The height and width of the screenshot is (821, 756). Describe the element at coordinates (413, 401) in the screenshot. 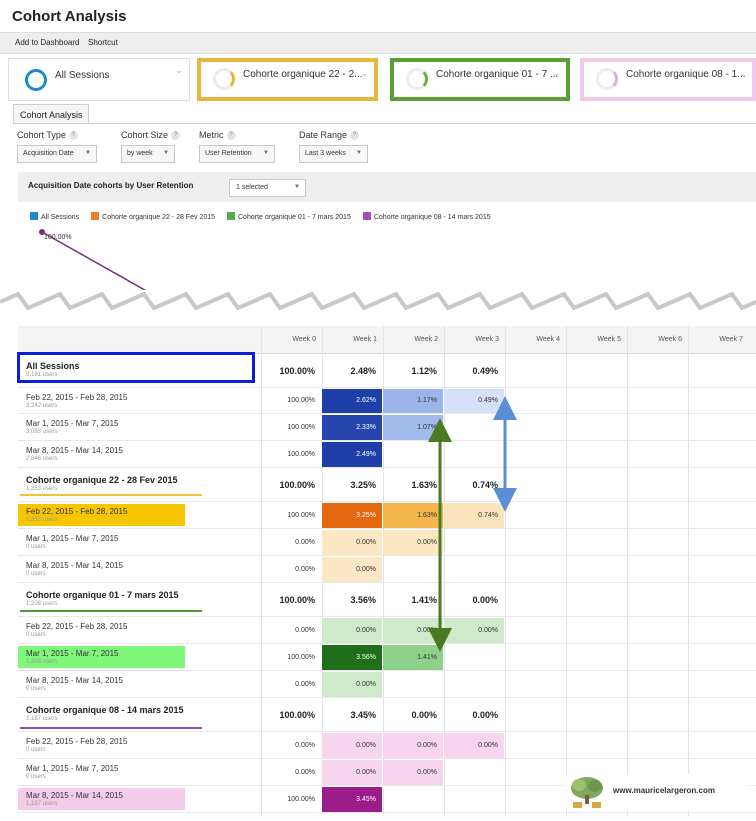

I see `retention-cell: 1.17%` at that location.